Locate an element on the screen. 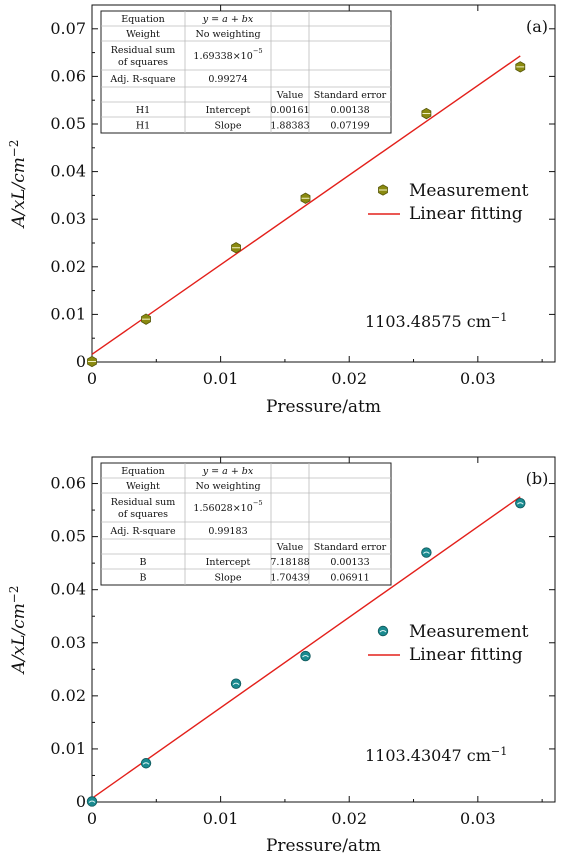  table-cell: 1.56028×10⁻⁵ is located at coordinates (227, 506).